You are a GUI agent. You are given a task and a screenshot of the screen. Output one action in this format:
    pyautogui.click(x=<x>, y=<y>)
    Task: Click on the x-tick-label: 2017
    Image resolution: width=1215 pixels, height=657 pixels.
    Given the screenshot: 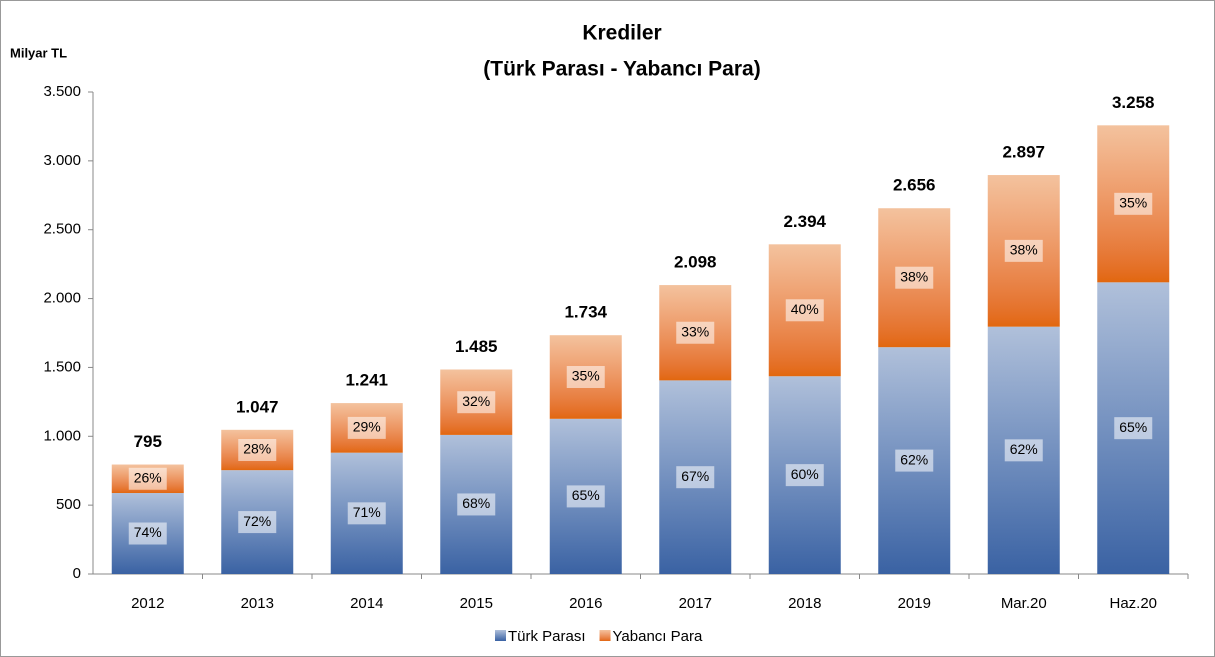 What is the action you would take?
    pyautogui.click(x=695, y=603)
    